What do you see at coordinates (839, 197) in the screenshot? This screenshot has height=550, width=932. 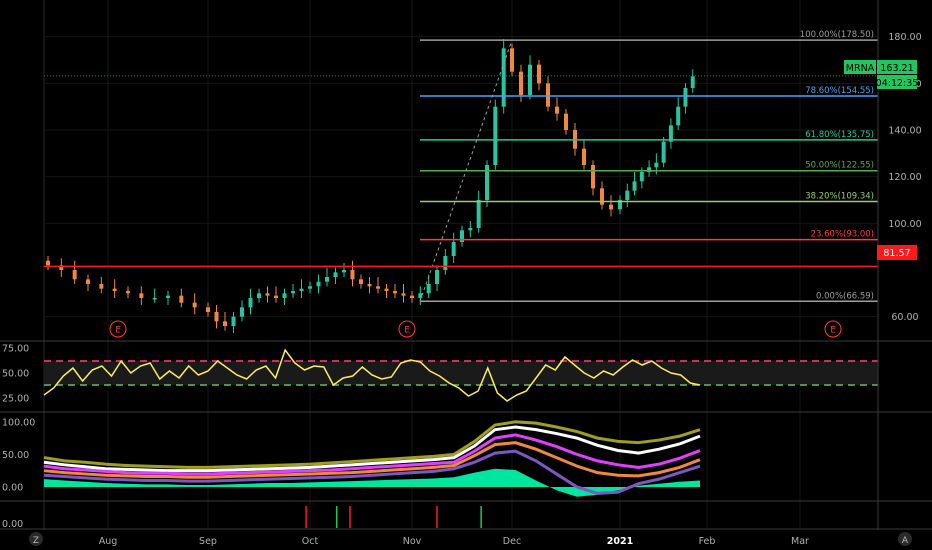 I see `fib-level-label: 38.20%(109.34)` at bounding box center [839, 197].